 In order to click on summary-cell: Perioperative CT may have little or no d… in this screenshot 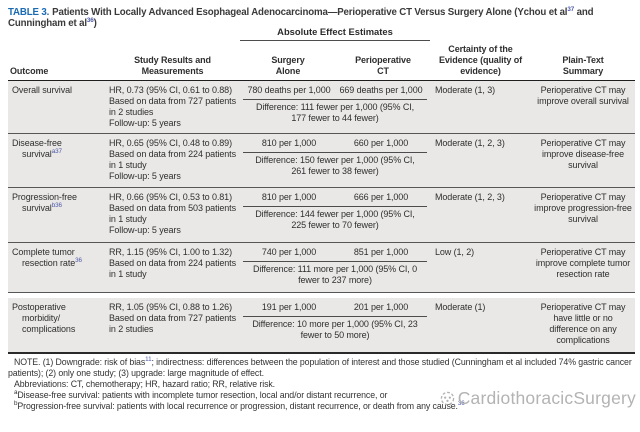, I will do `click(583, 323)`.